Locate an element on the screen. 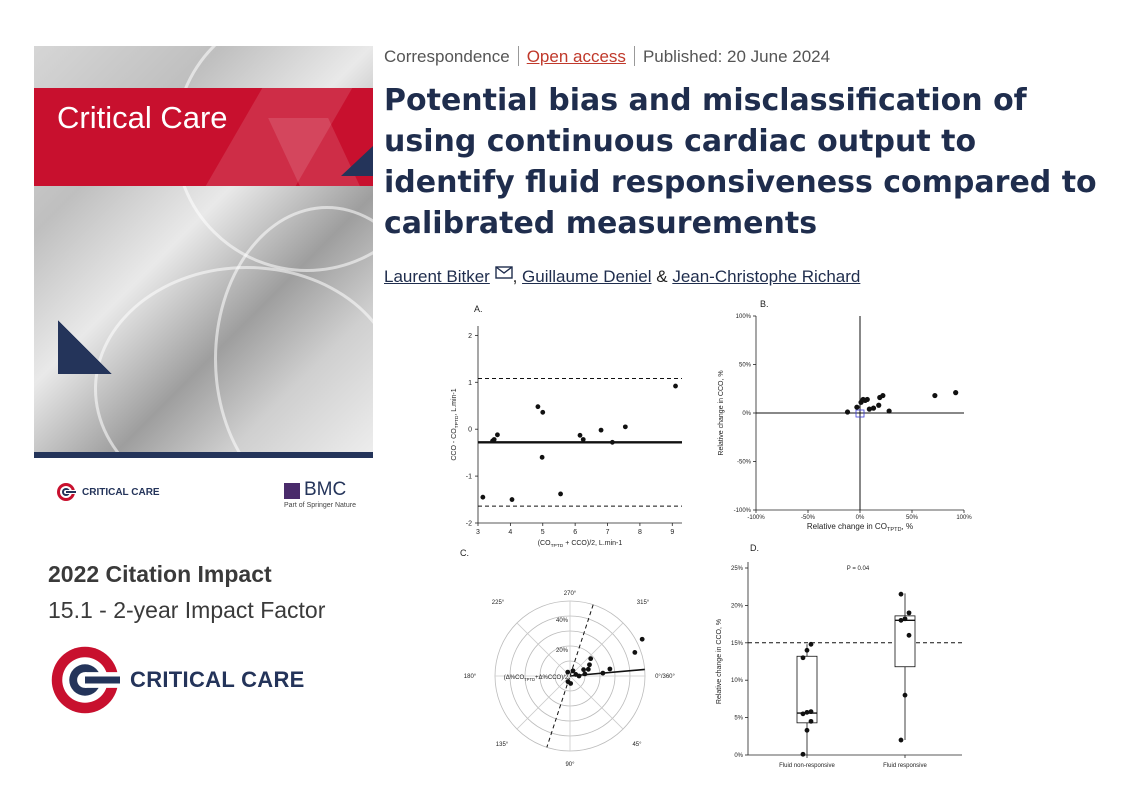 This screenshot has width=1123, height=794. y-axis-label: Relative change in CCO, % is located at coordinates (721, 412).